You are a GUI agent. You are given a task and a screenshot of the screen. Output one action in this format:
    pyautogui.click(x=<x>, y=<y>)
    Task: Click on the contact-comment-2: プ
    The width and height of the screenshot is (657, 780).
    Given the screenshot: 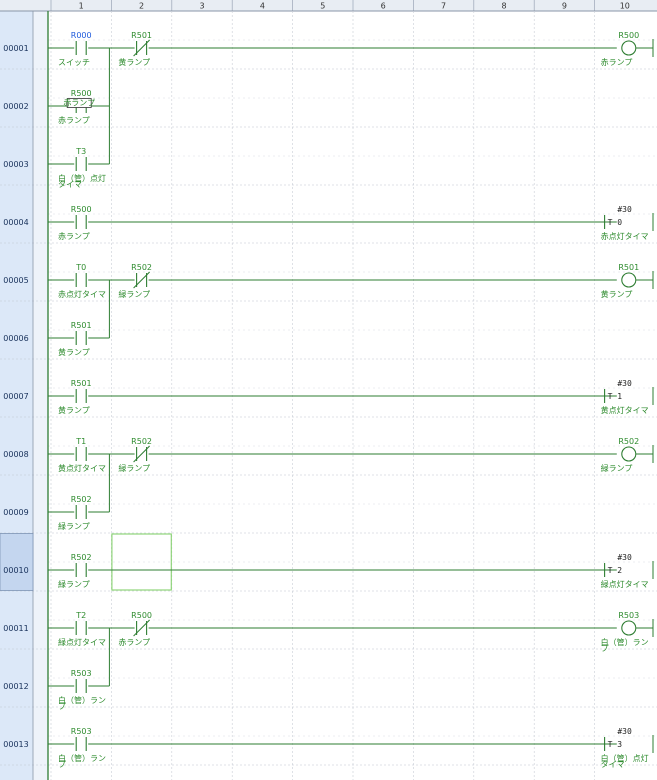 What is the action you would take?
    pyautogui.click(x=62, y=706)
    